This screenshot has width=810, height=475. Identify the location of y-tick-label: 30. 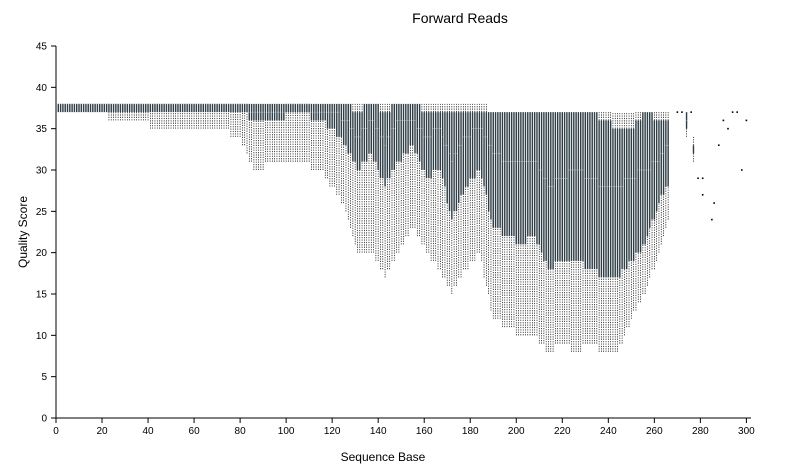
(42, 171).